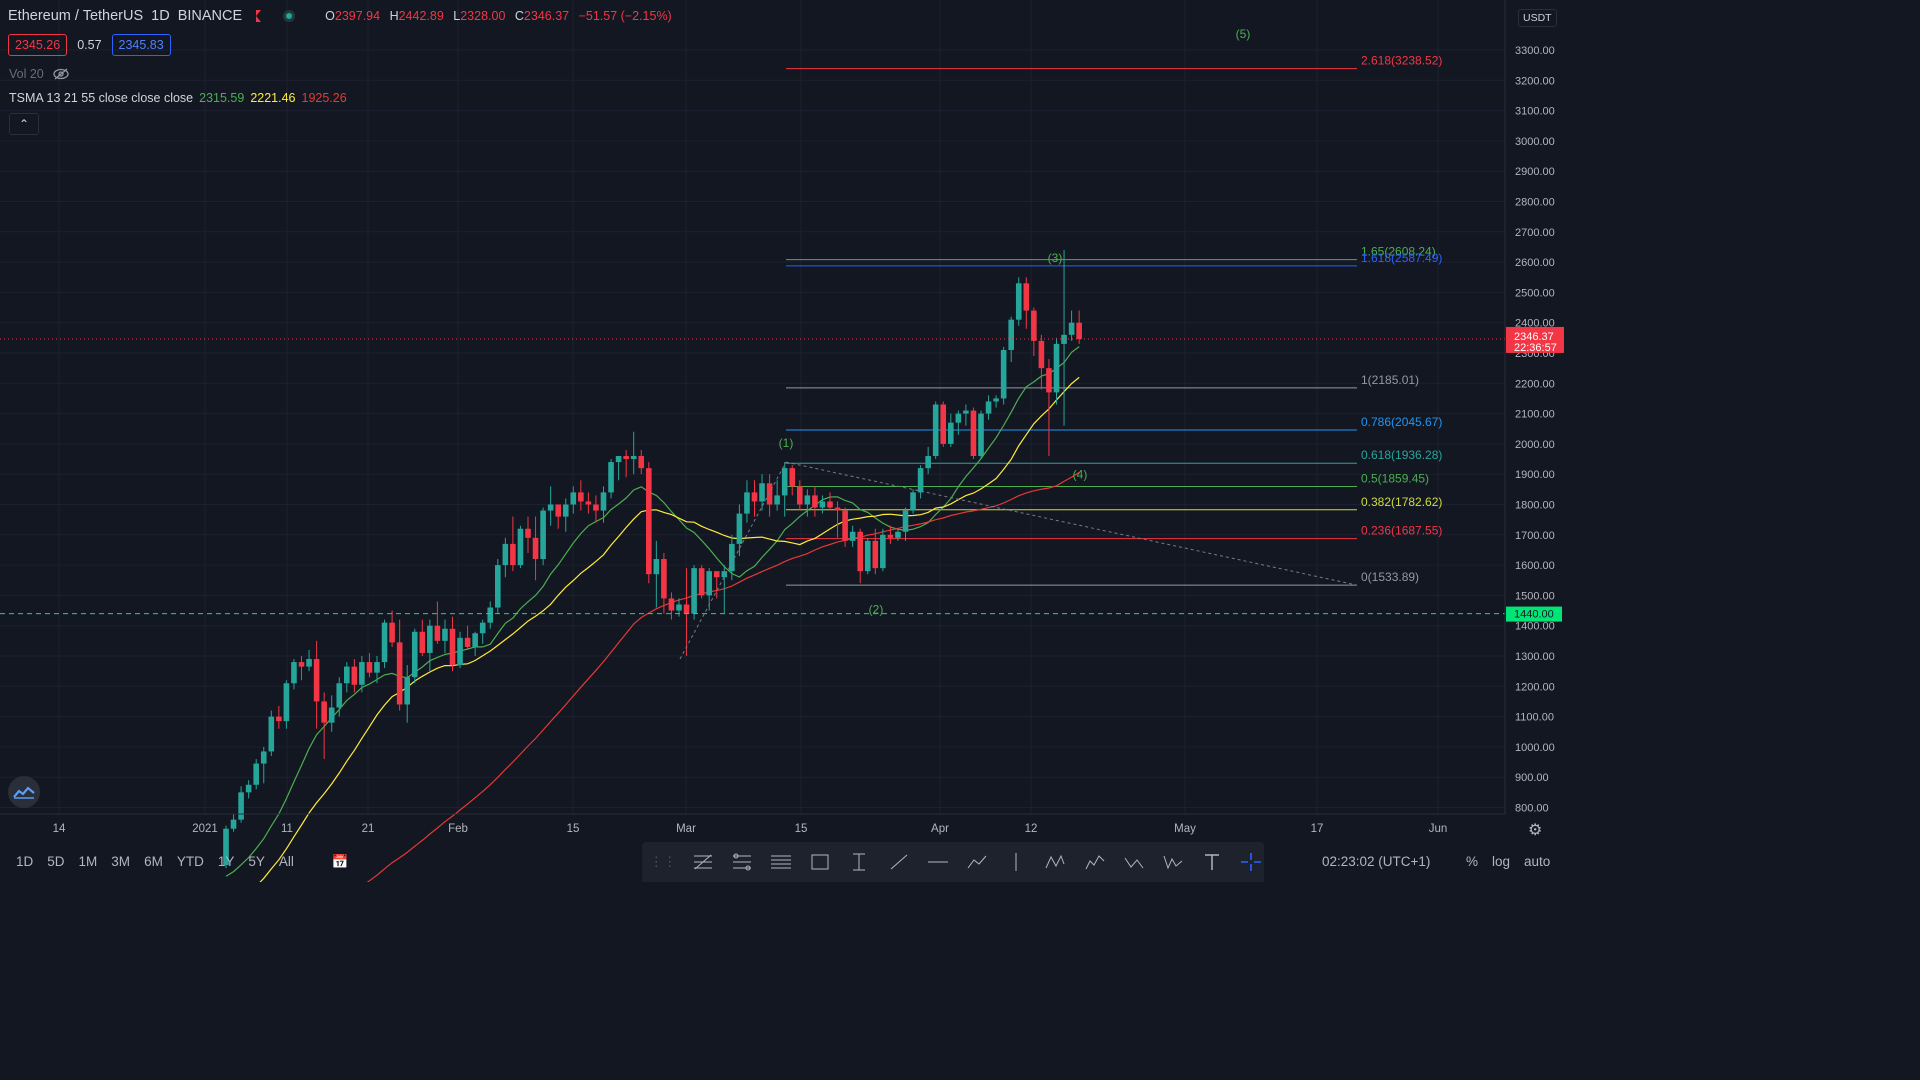 The height and width of the screenshot is (1080, 1920). Describe the element at coordinates (976, 862) in the screenshot. I see `path-icon` at that location.